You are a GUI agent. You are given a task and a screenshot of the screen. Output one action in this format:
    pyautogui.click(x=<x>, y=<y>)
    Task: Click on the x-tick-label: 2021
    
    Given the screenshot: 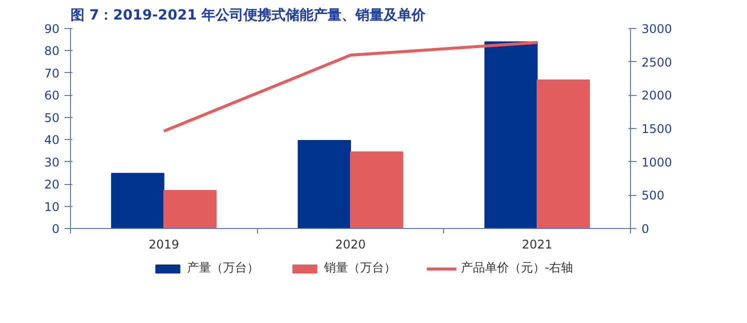 What is the action you would take?
    pyautogui.click(x=537, y=245)
    